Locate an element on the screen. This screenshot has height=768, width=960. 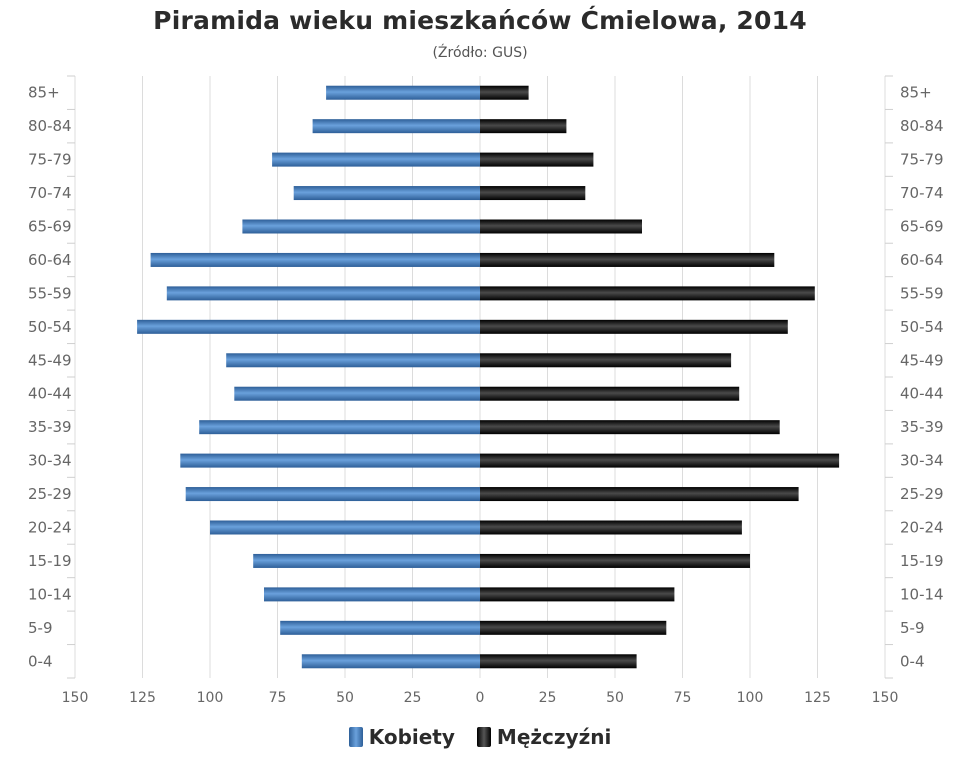
y-category-label-right: 15-19 is located at coordinates (922, 561).